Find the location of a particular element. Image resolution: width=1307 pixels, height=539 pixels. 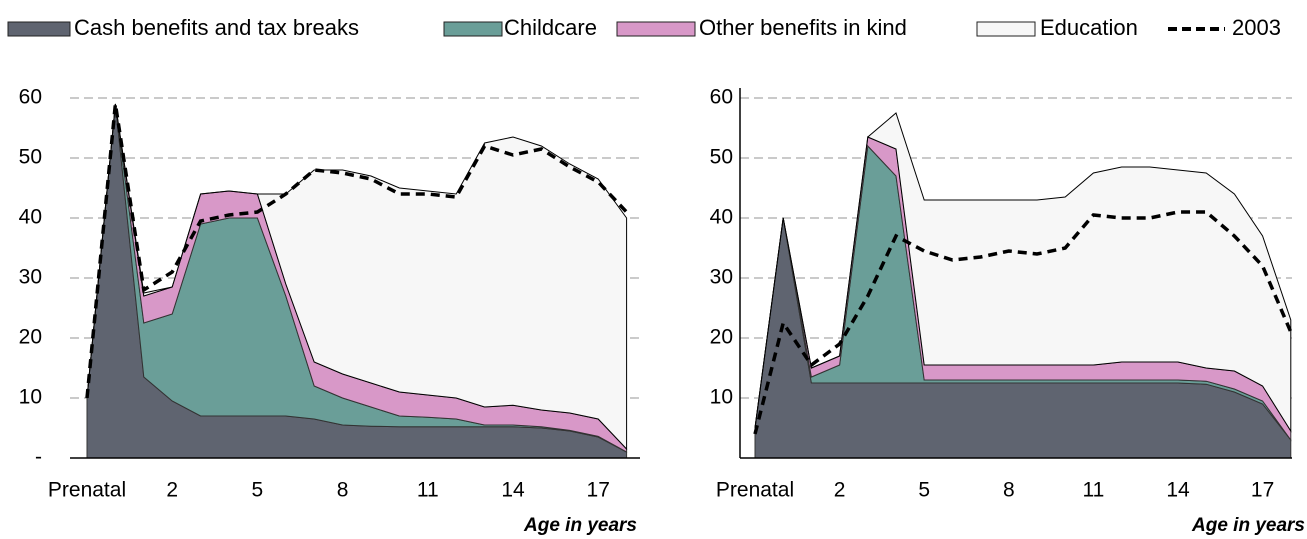

legend-label: 2003 is located at coordinates (1256, 27).